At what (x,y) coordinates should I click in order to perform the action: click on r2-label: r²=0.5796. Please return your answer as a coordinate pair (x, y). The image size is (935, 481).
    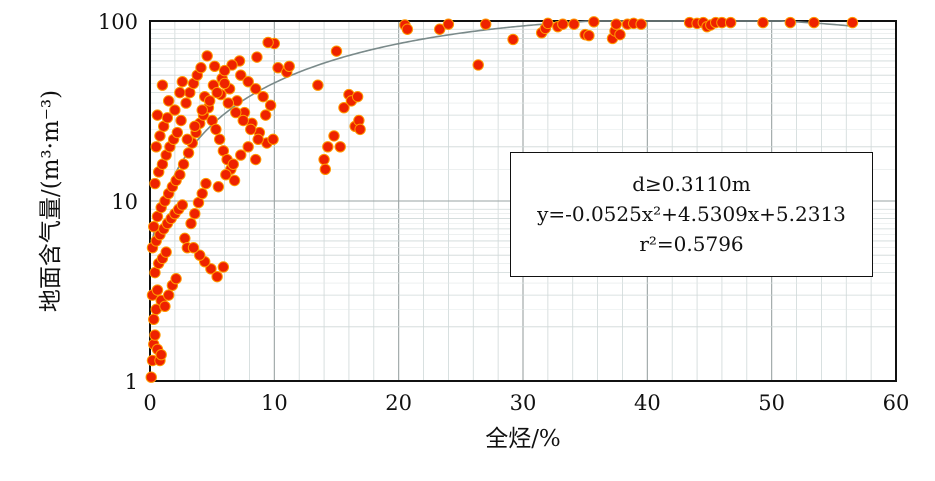
    Looking at the image, I should click on (691, 244).